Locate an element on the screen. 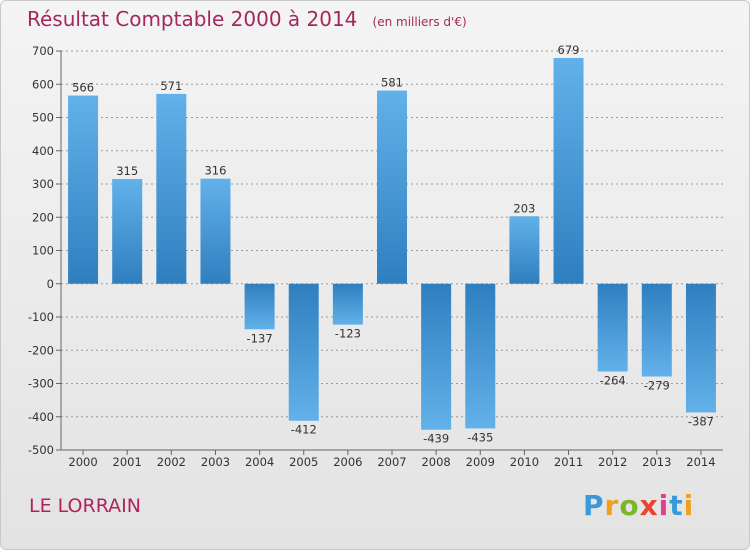 Image resolution: width=750 pixels, height=550 pixels. data-label: -264 is located at coordinates (613, 381).